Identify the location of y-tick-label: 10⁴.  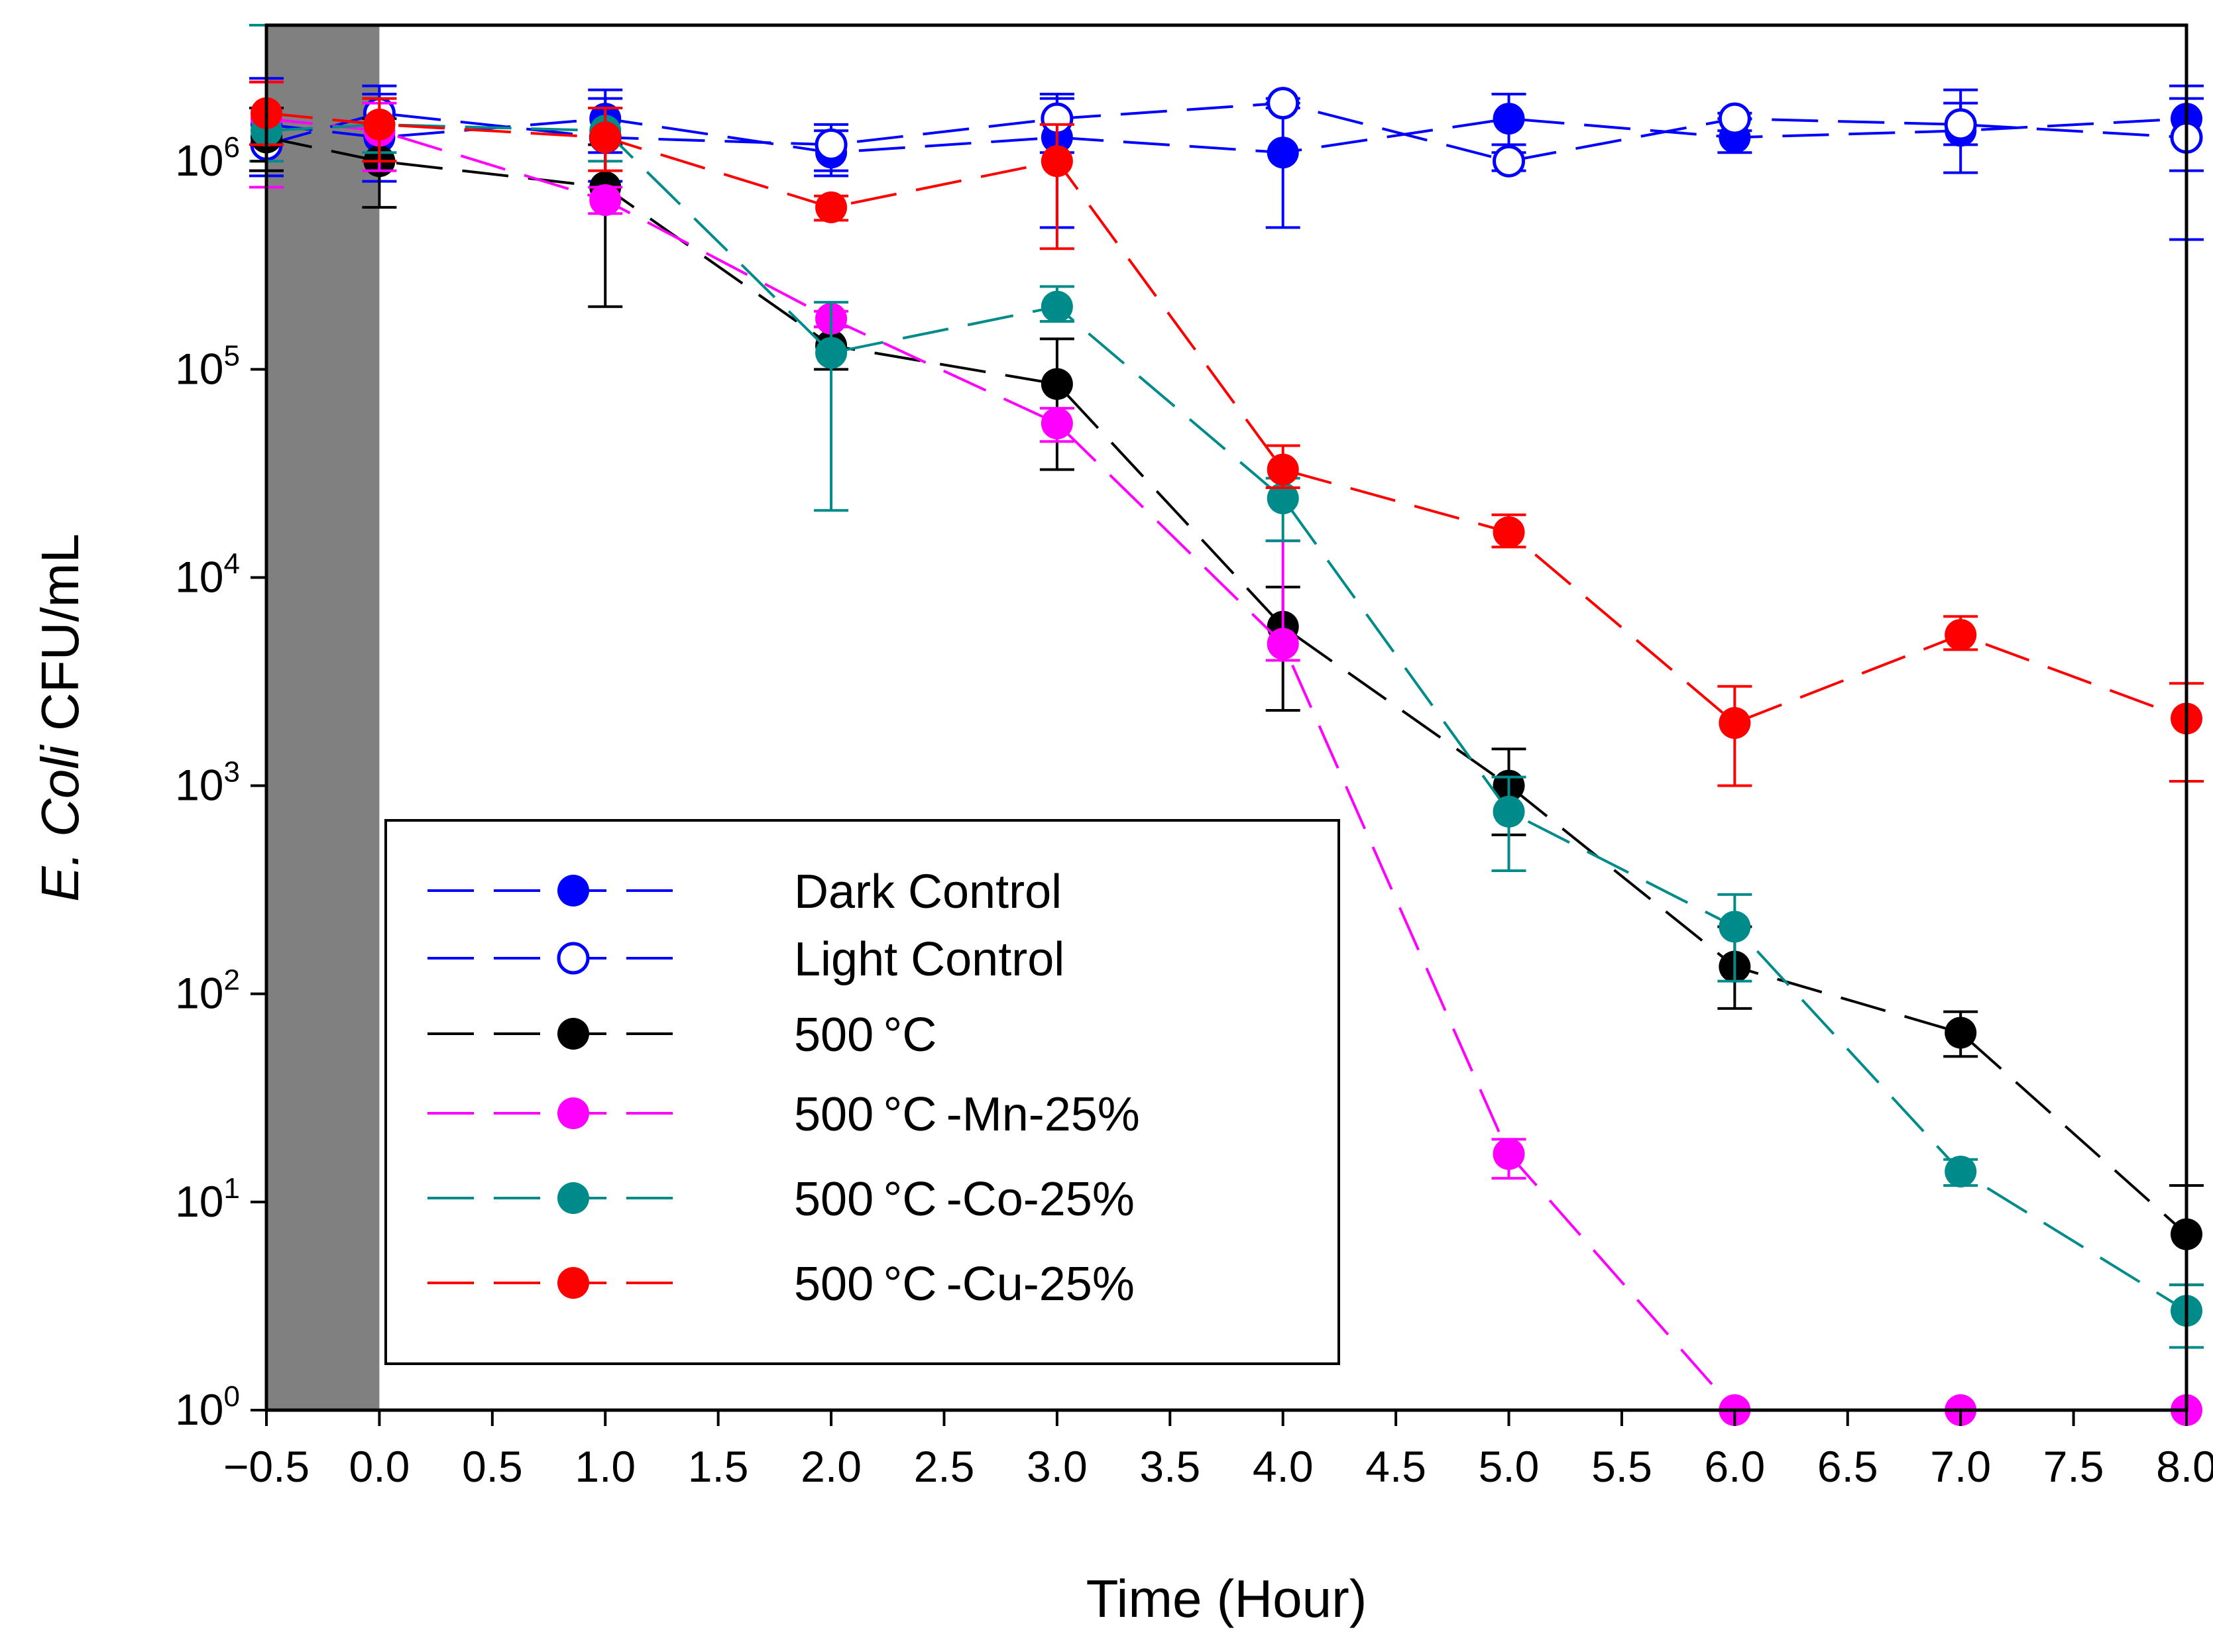
(208, 574).